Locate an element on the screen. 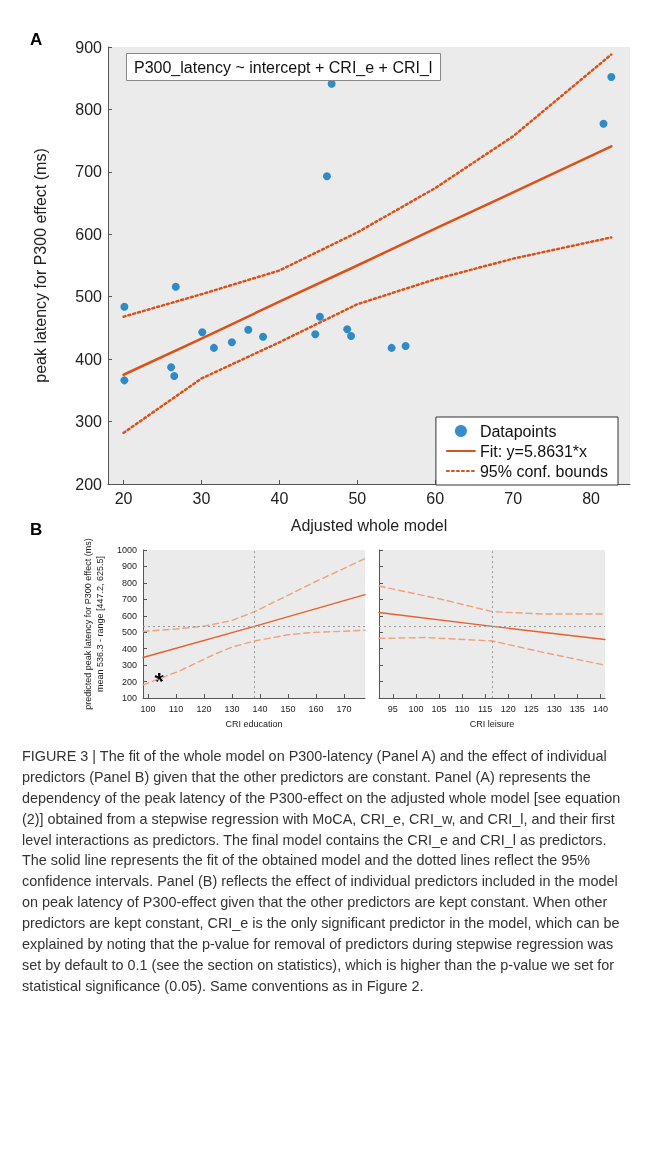 The image size is (655, 1159). x-tick-label: 20 is located at coordinates (123, 498).